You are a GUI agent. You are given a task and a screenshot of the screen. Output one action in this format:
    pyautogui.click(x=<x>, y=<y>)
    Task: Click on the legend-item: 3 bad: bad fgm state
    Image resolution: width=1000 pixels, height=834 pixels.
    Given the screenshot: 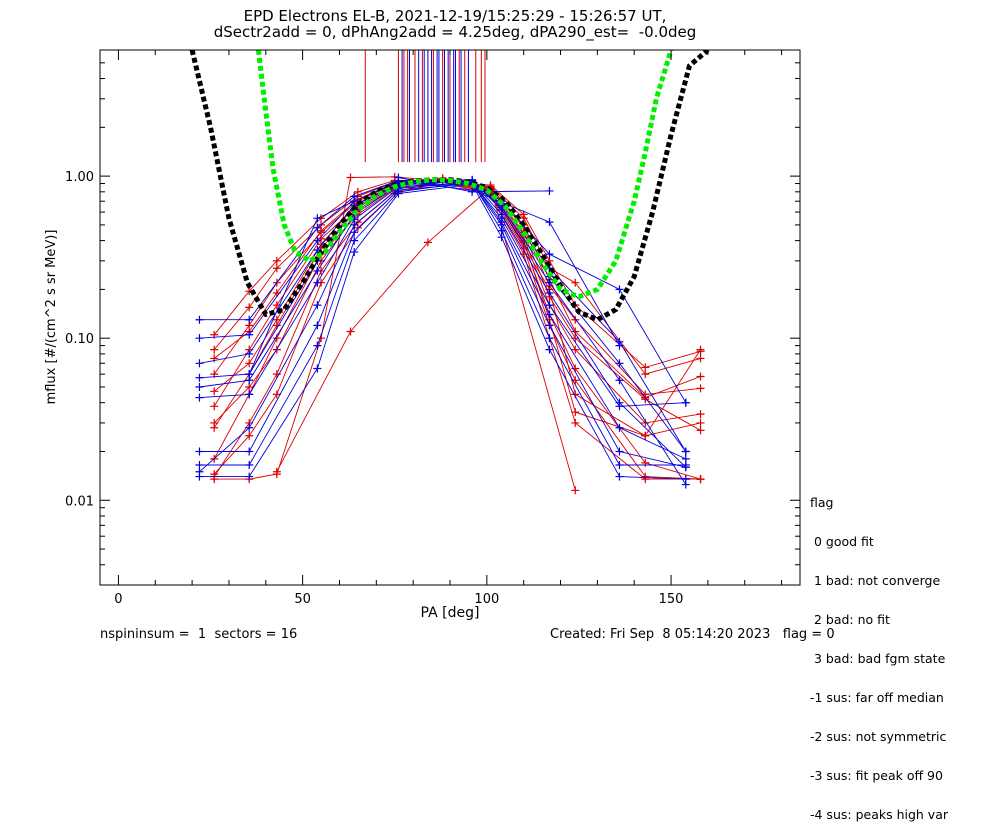 What is the action you would take?
    pyautogui.click(x=878, y=658)
    